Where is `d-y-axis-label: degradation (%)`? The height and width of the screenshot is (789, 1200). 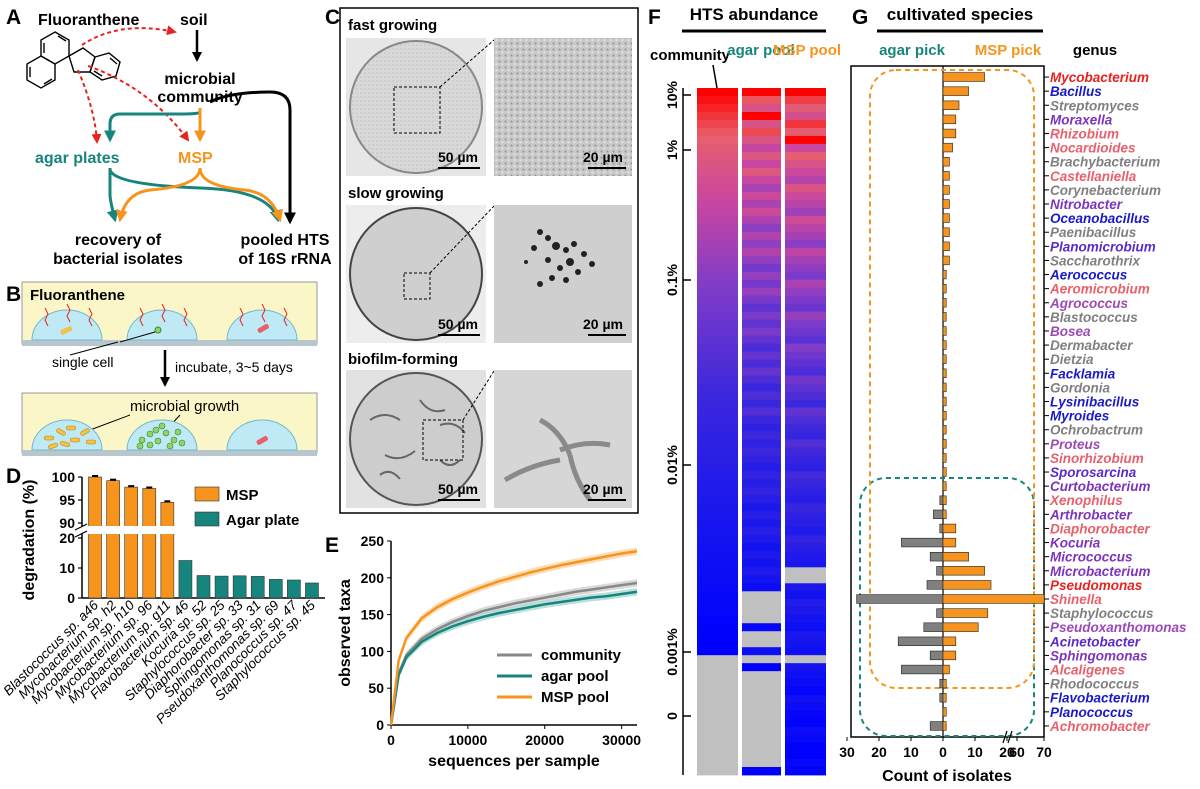 d-y-axis-label: degradation (%) is located at coordinates (29, 540).